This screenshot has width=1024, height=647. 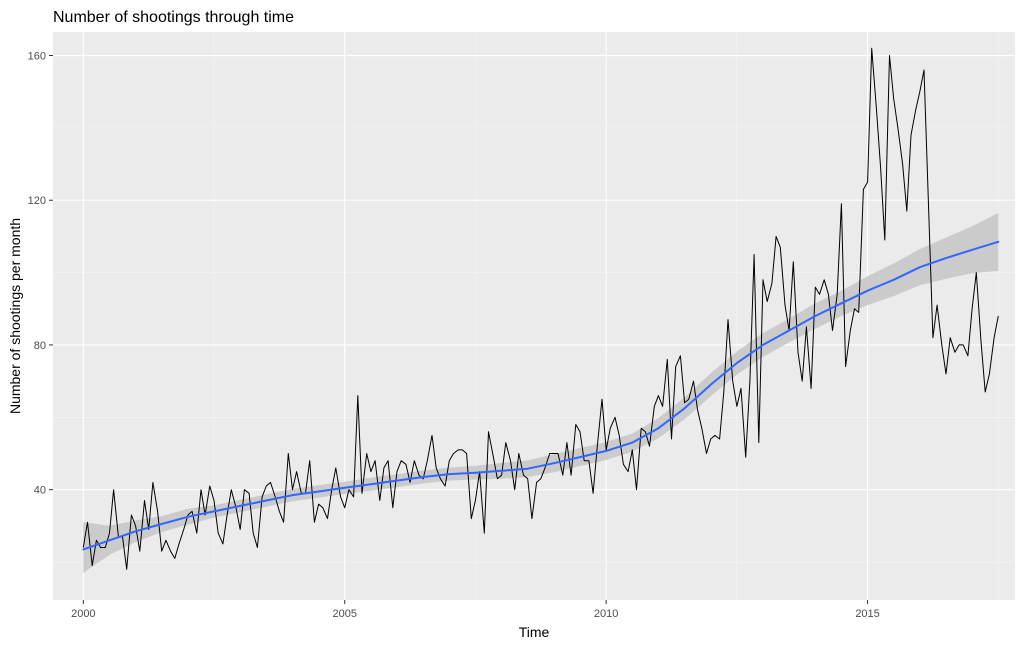 I want to click on y-tick-label: 160, so click(x=37, y=57).